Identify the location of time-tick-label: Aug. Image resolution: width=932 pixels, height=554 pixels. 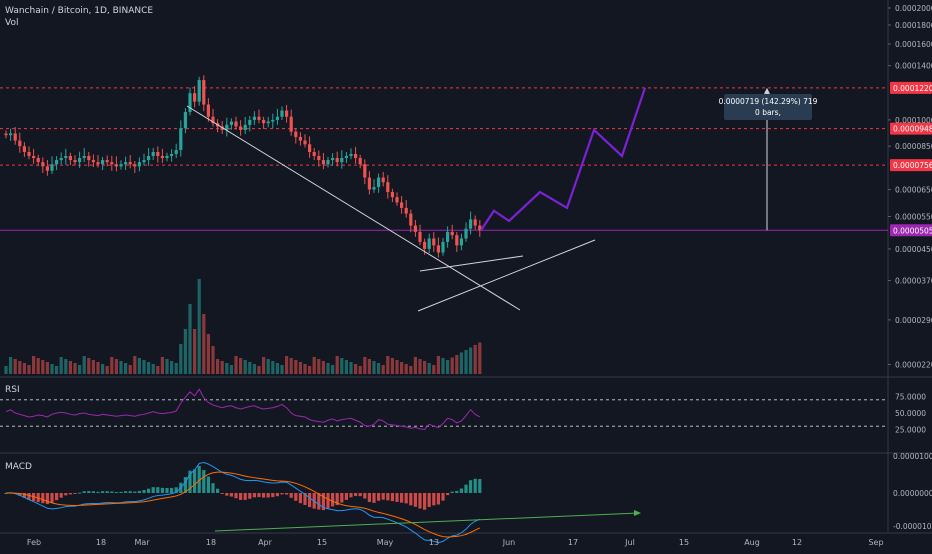
(752, 542).